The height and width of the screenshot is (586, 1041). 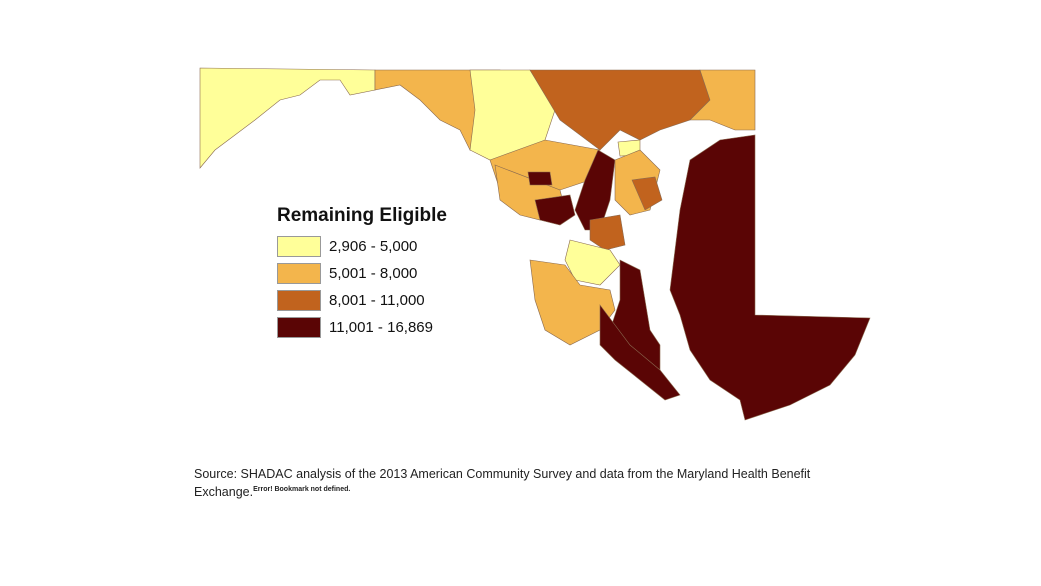 What do you see at coordinates (381, 327) in the screenshot?
I see `legend-label: 11,001 - 16,869` at bounding box center [381, 327].